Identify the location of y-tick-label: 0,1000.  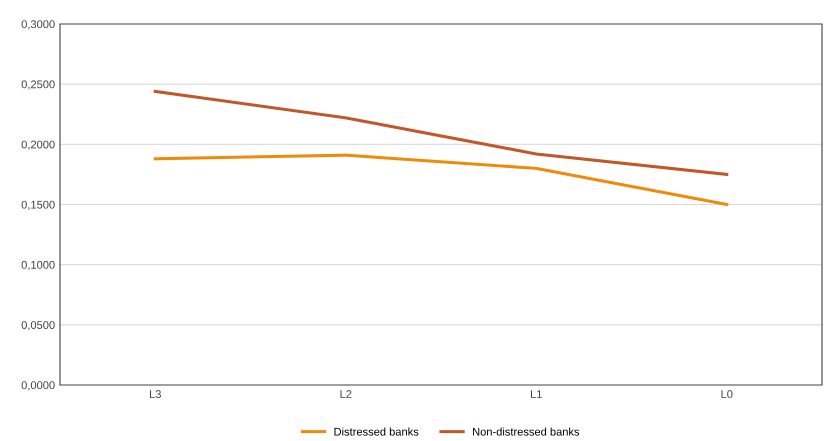
(38, 265).